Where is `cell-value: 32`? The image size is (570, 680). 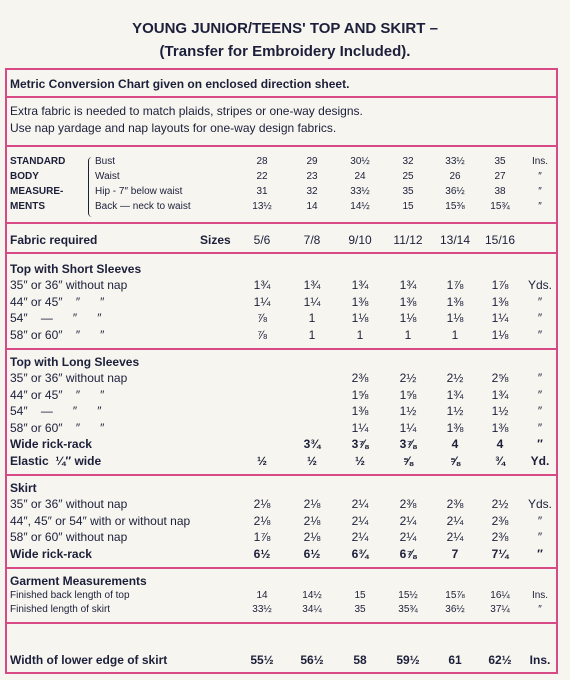 cell-value: 32 is located at coordinates (408, 161).